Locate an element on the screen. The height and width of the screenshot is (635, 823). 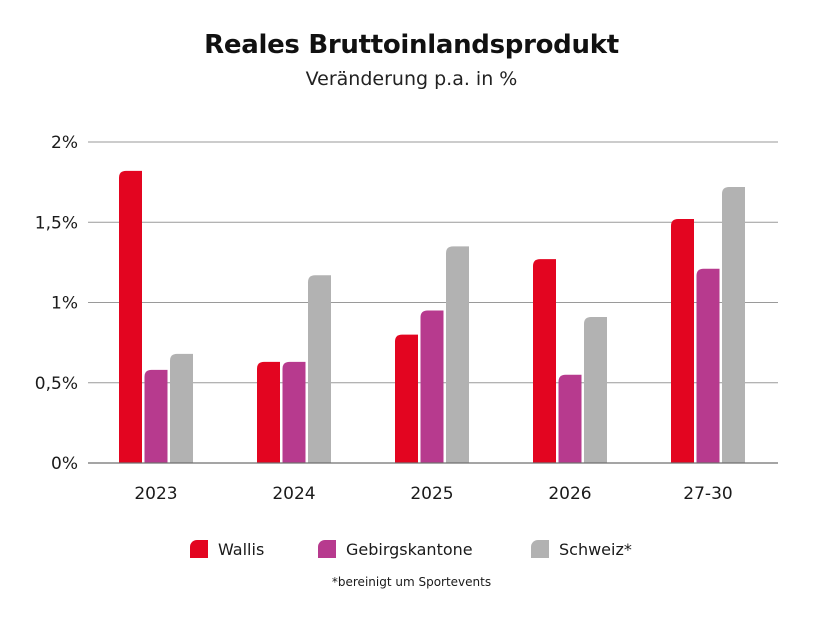
bar-gebirgskantone-2024 is located at coordinates (294, 412).